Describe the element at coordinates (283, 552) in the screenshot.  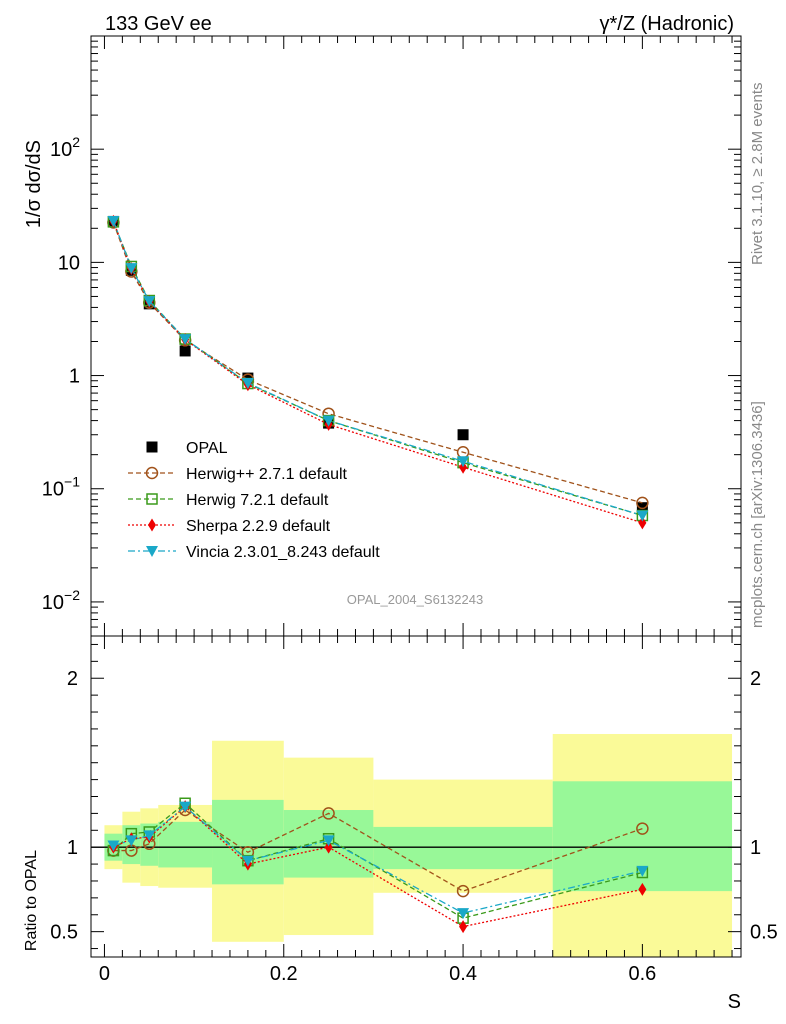
I see `legend-label: Vincia 2.3.01_8.243 default` at that location.